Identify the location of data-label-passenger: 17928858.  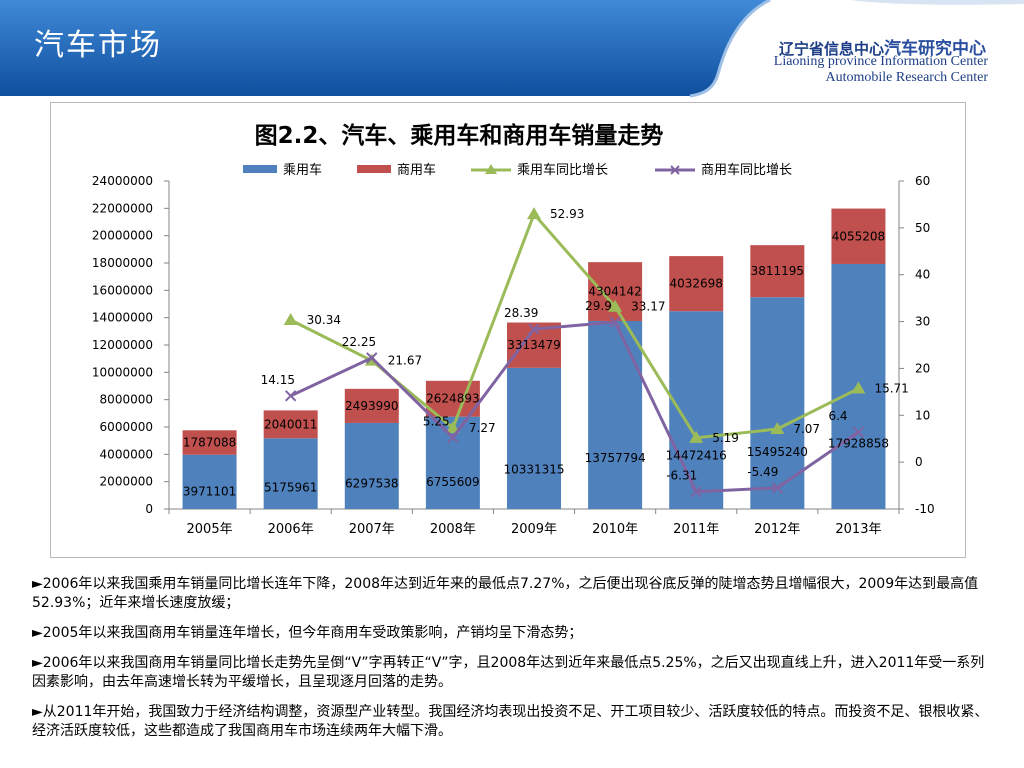
(858, 444).